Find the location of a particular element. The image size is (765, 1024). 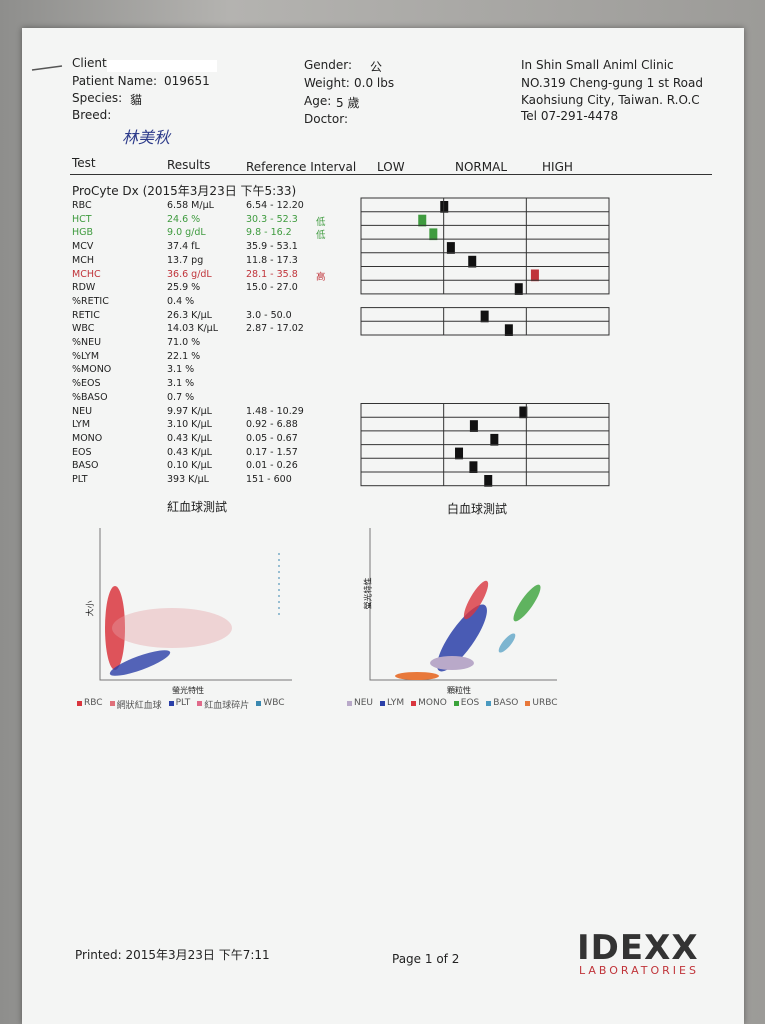

weight: 0.0 lbs is located at coordinates (374, 83).